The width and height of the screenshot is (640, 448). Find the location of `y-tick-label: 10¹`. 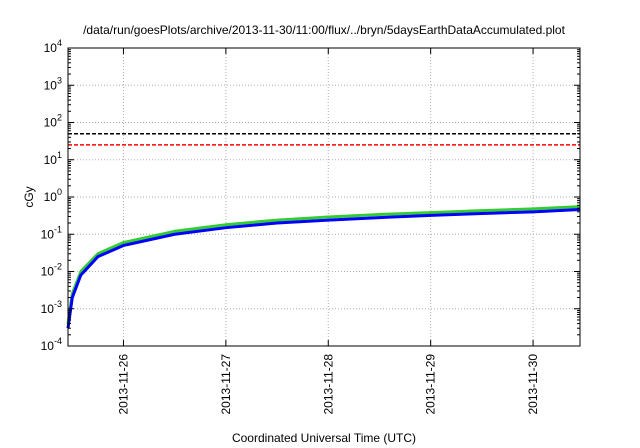

y-tick-label: 10¹ is located at coordinates (53, 158).